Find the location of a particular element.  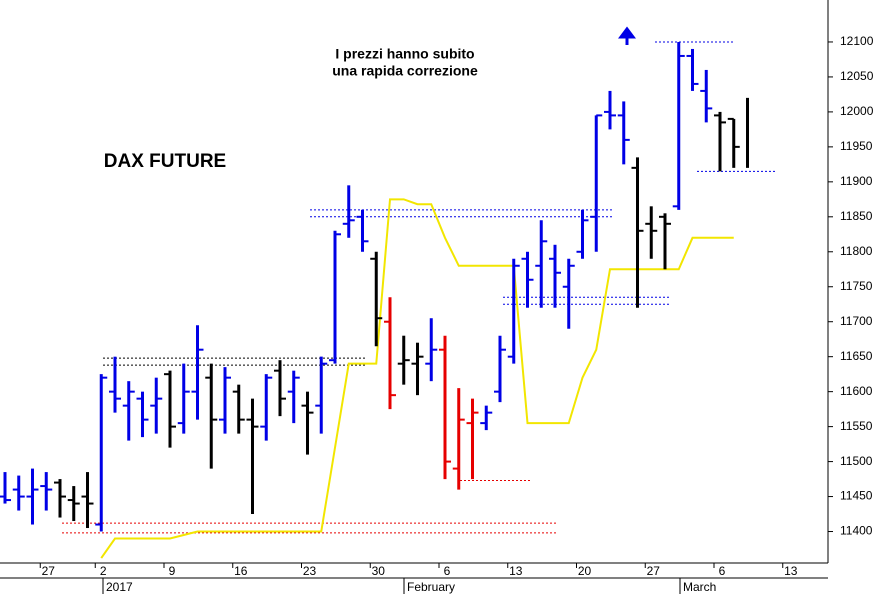

y-tick-label: 12050 is located at coordinates (857, 76).